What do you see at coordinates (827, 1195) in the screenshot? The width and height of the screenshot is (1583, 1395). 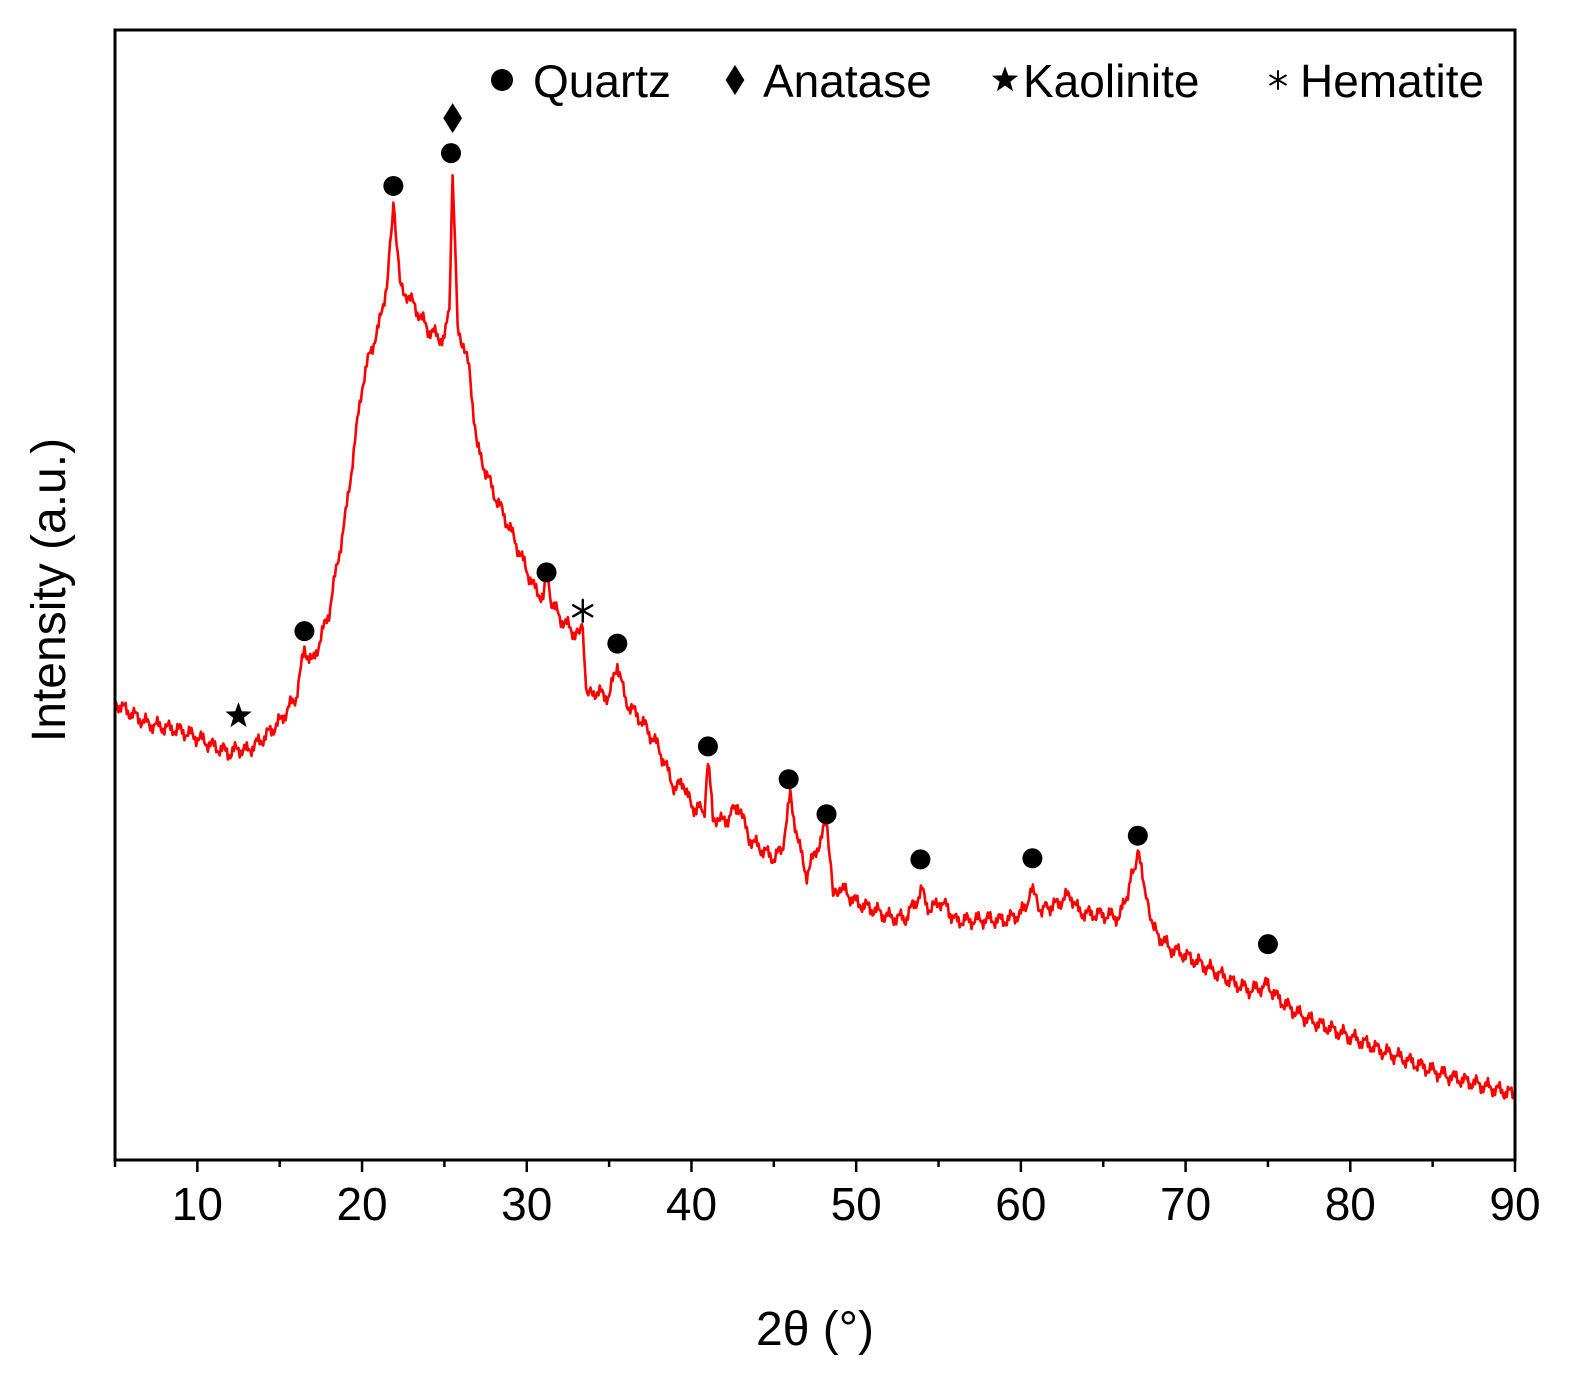 I see `x-axis-ticks: 10 20 30 40 50 60 70 80 90` at bounding box center [827, 1195].